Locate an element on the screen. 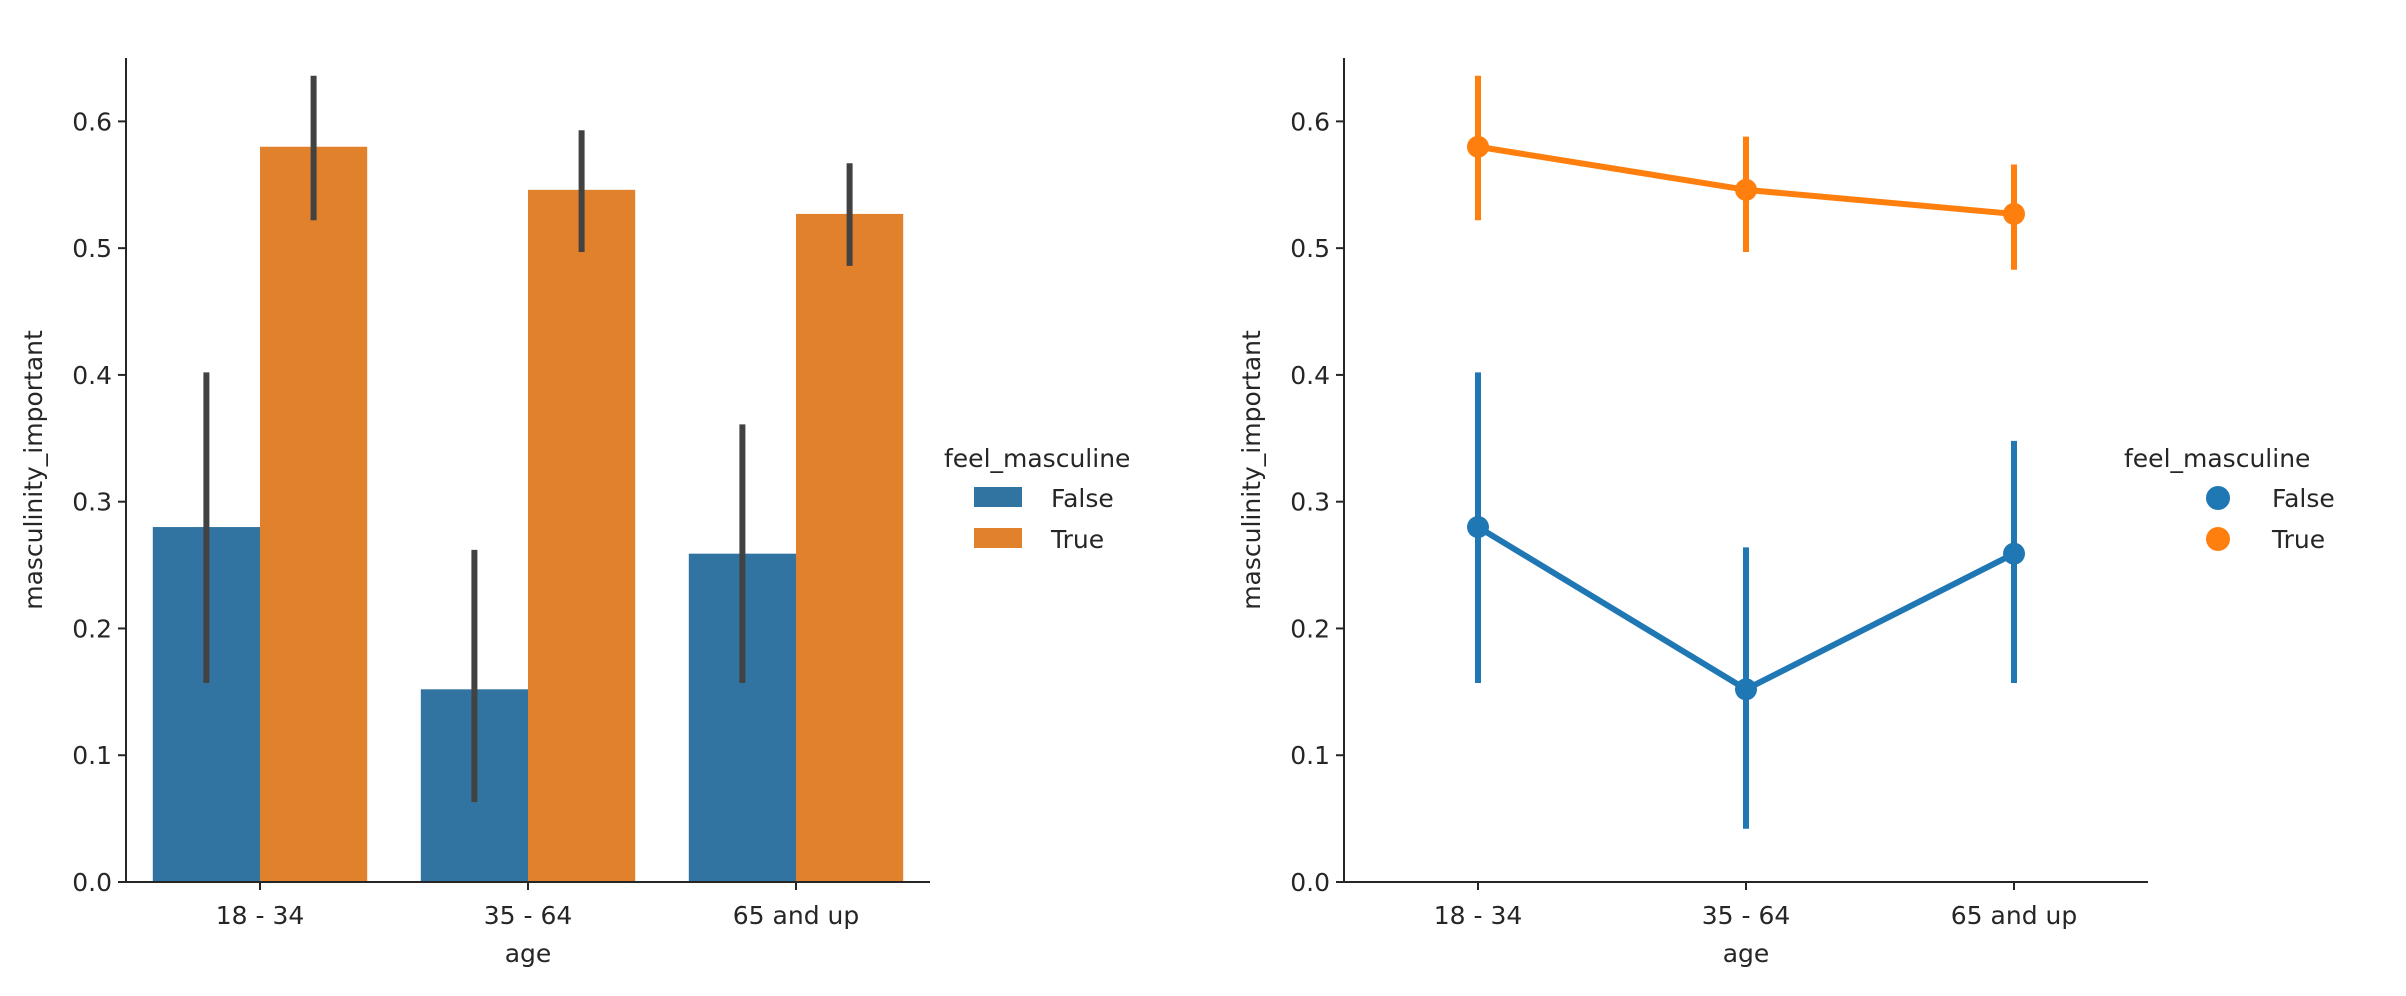  legend-swatch-false is located at coordinates (998, 497).